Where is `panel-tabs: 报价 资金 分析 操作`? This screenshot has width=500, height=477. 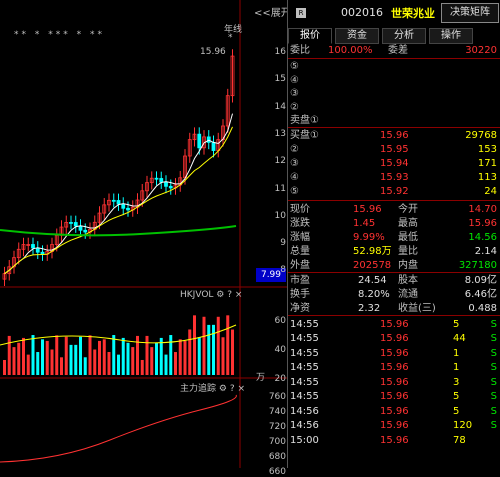
panel-tabs: 报价 资金 分析 操作 is located at coordinates (394, 36).